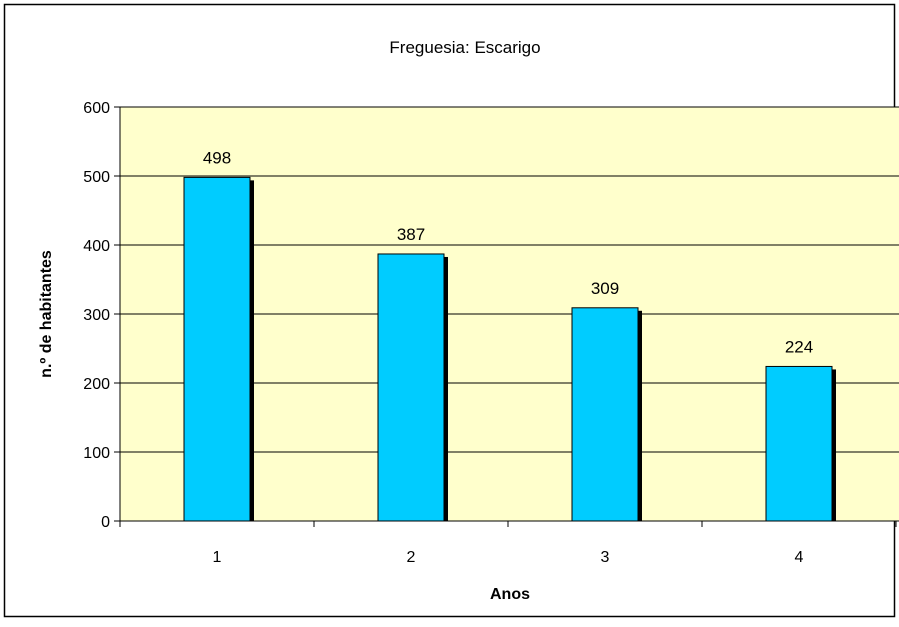 The image size is (899, 627). What do you see at coordinates (105, 522) in the screenshot?
I see `y-tick-label: 0` at bounding box center [105, 522].